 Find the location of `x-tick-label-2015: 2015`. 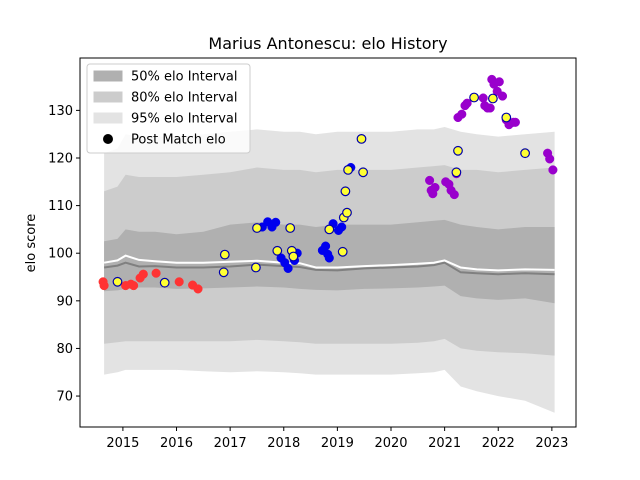

x-tick-label-2015: 2015 is located at coordinates (122, 443).